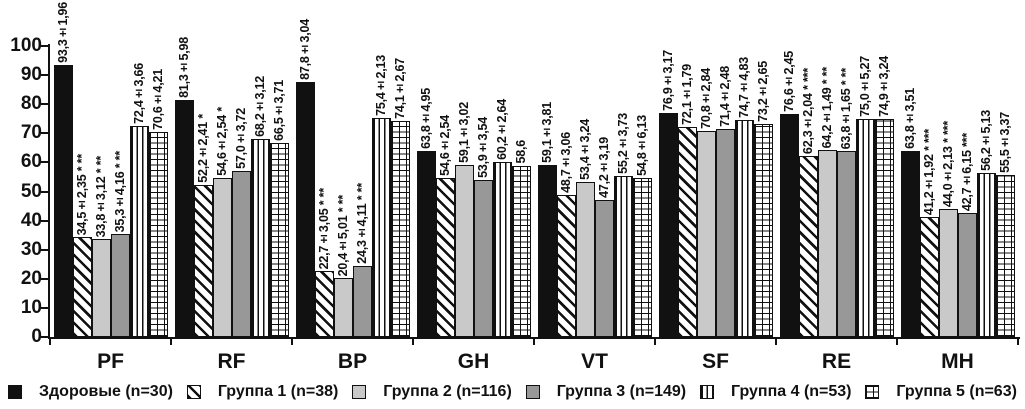 The height and width of the screenshot is (409, 1025). Describe the element at coordinates (426, 212) in the screenshot. I see `bar-gh-series0: 63,8±4,95` at that location.